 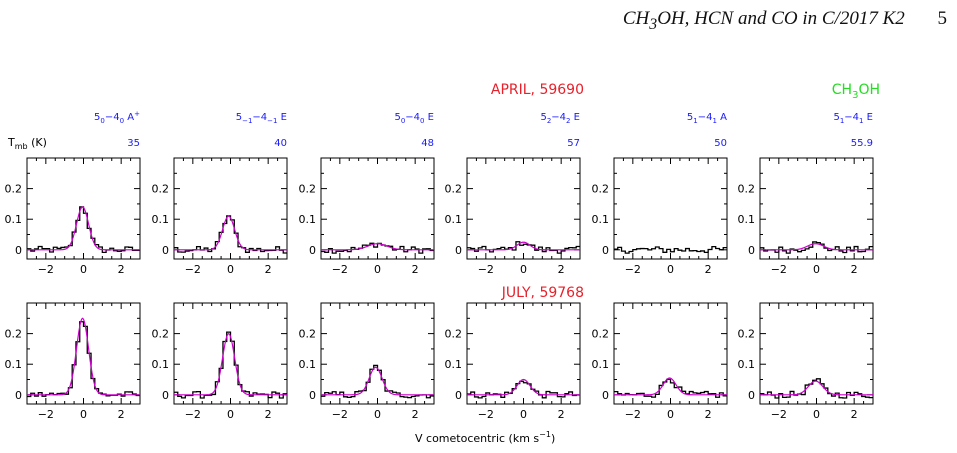 I want to click on running-head: CH3OH, HCN and CO in C/2017 K2 5, so click(x=785, y=21).